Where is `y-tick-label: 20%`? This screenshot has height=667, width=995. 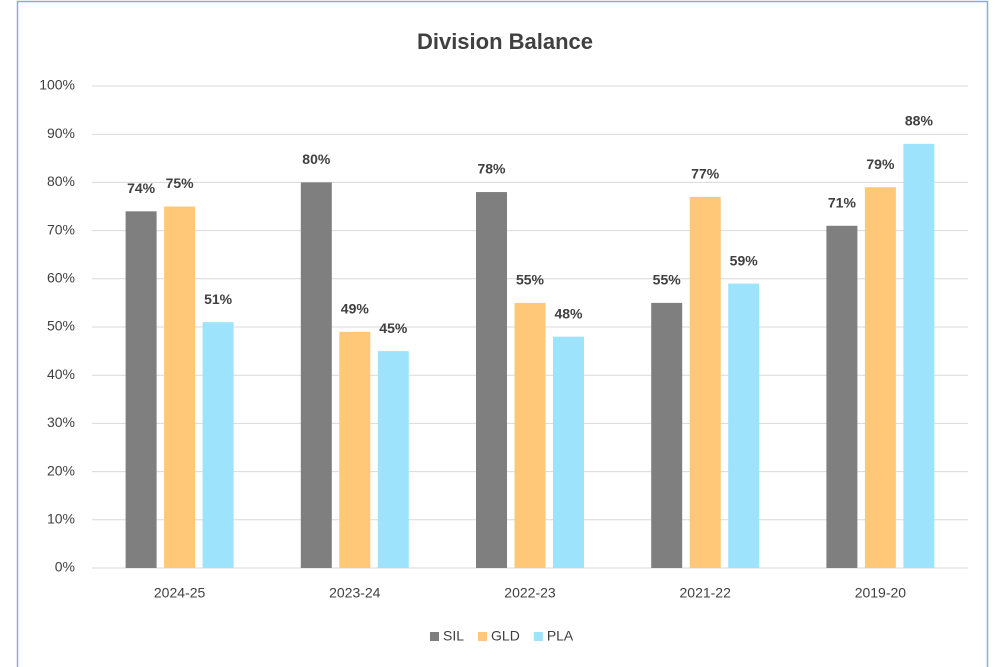 y-tick-label: 20% is located at coordinates (61, 470).